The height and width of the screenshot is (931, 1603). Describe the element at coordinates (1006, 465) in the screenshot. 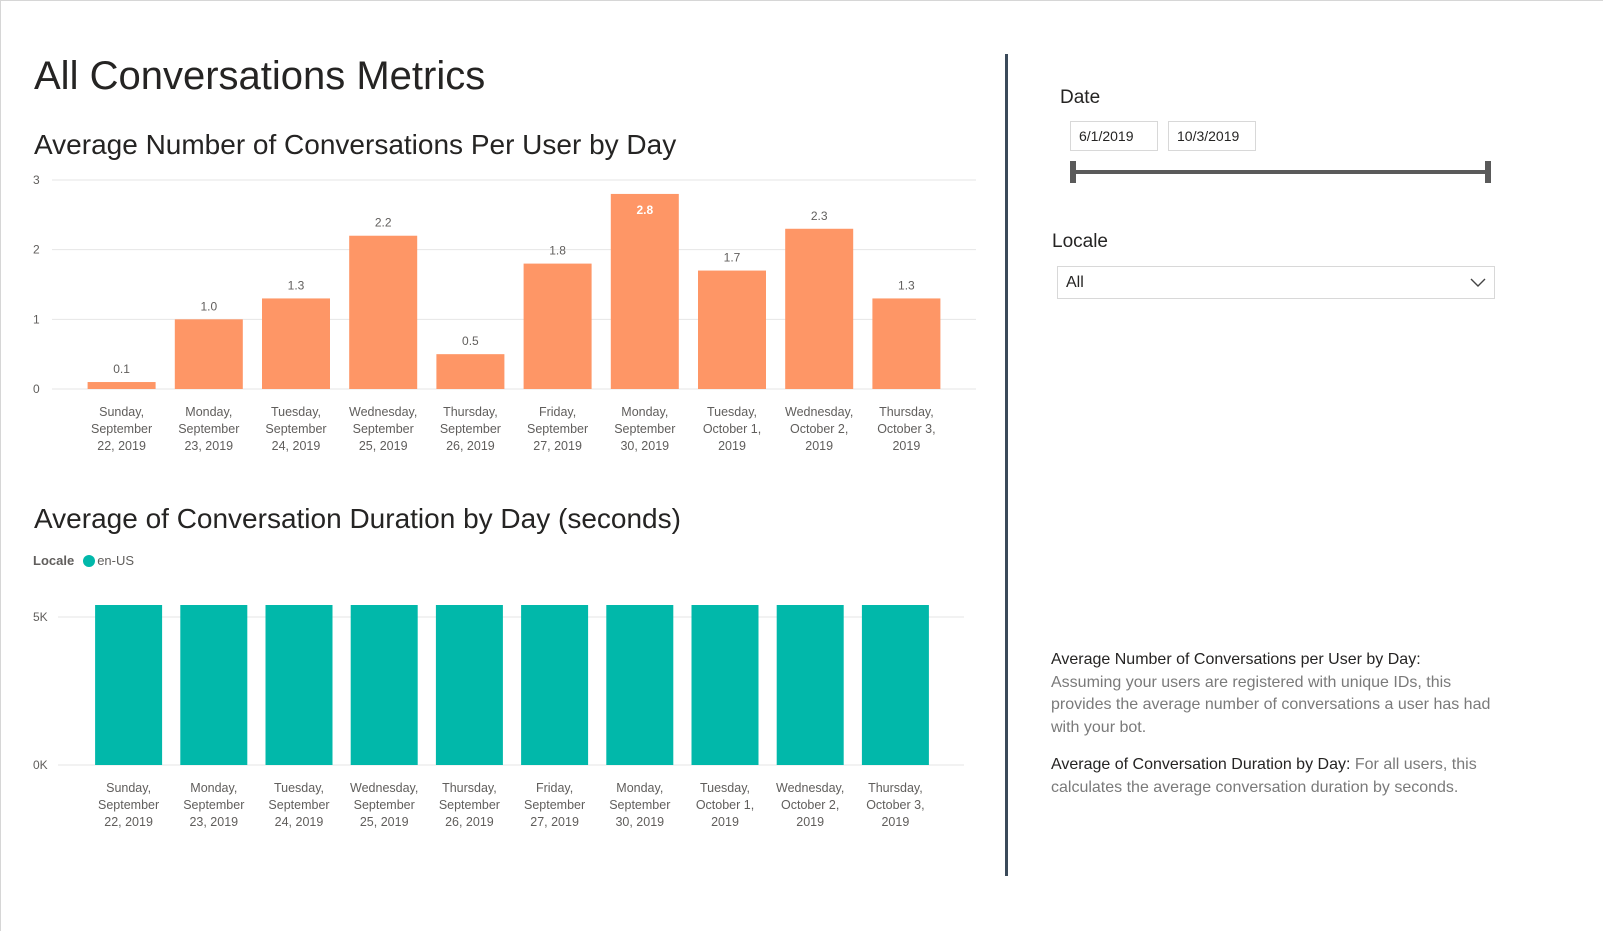

I see `panel-divider` at that location.